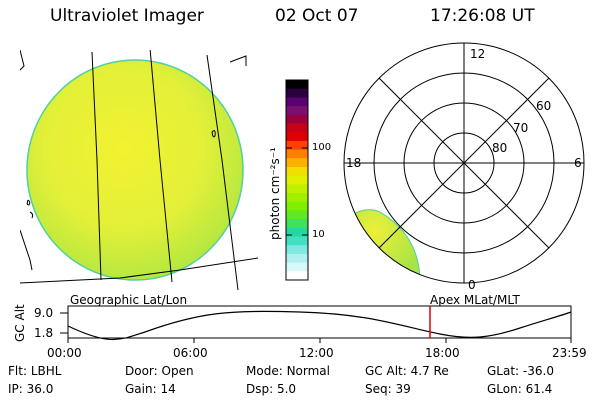 This screenshot has width=600, height=400. Describe the element at coordinates (127, 16) in the screenshot. I see `instrument-title: Ultraviolet Imager` at that location.